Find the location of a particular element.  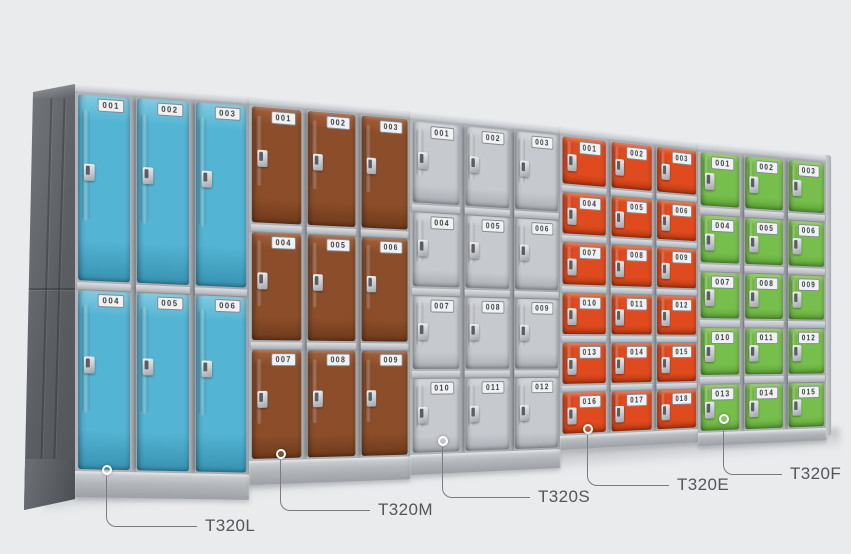

locker-tier: 014 is located at coordinates (631, 360).